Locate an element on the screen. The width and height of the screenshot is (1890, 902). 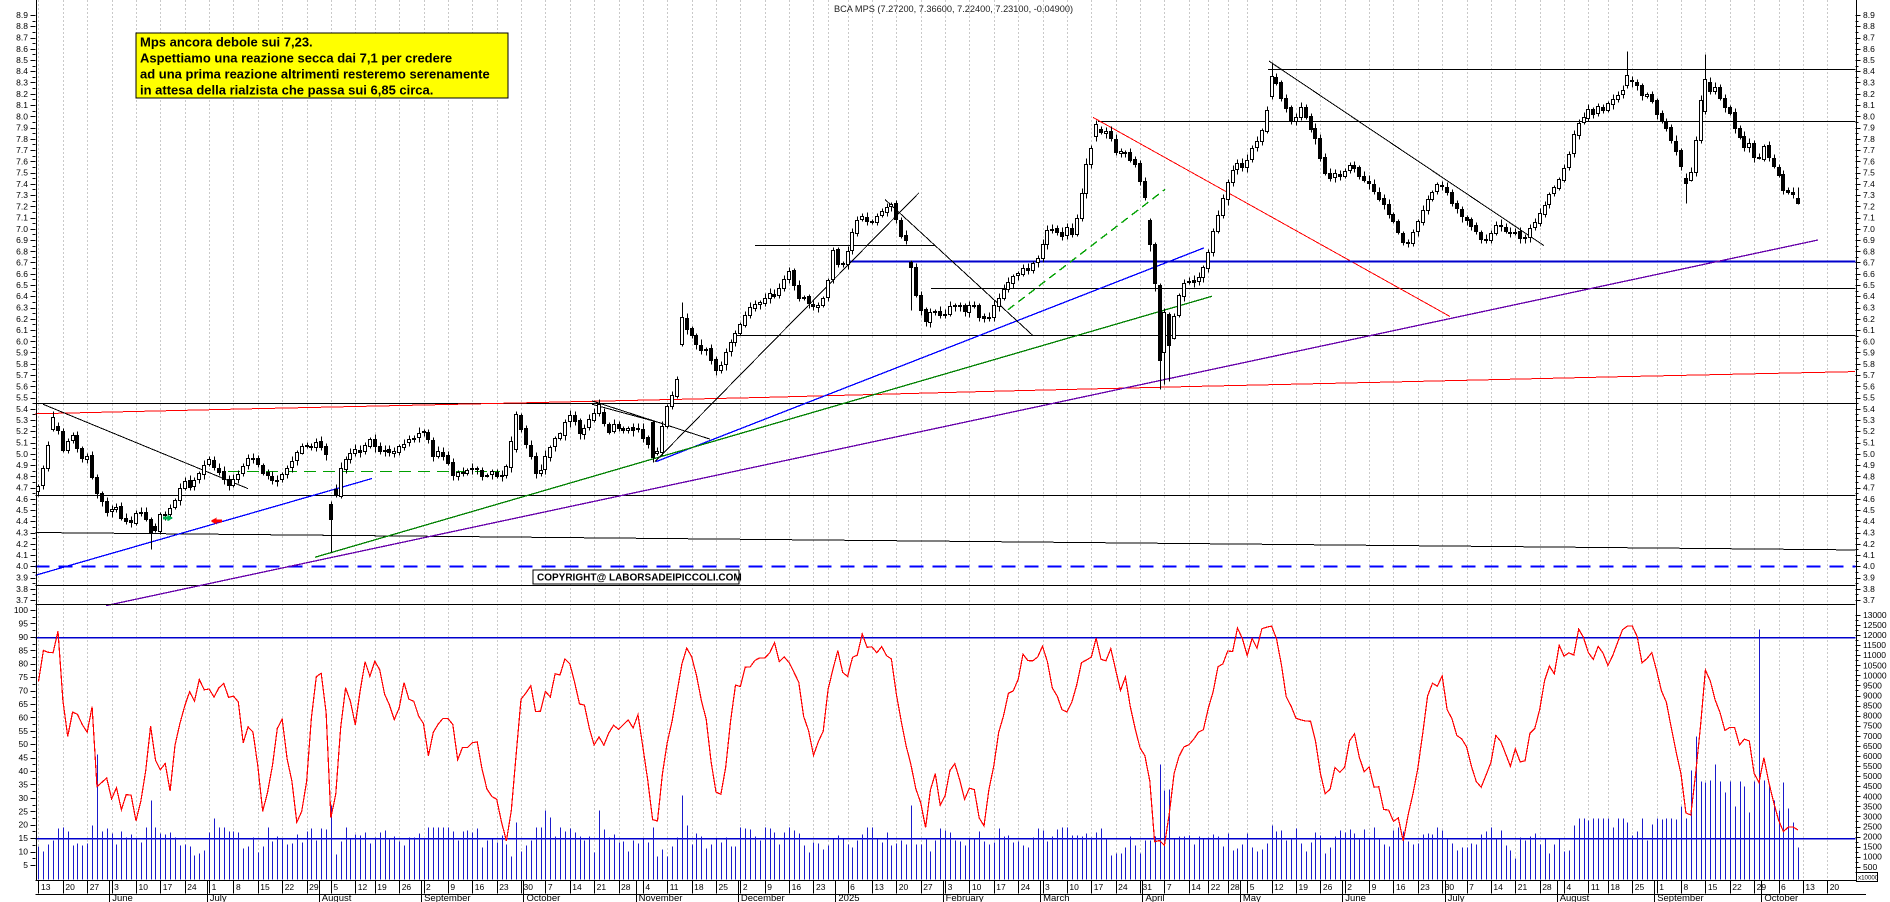
svg-text: October is located at coordinates (544, 897).